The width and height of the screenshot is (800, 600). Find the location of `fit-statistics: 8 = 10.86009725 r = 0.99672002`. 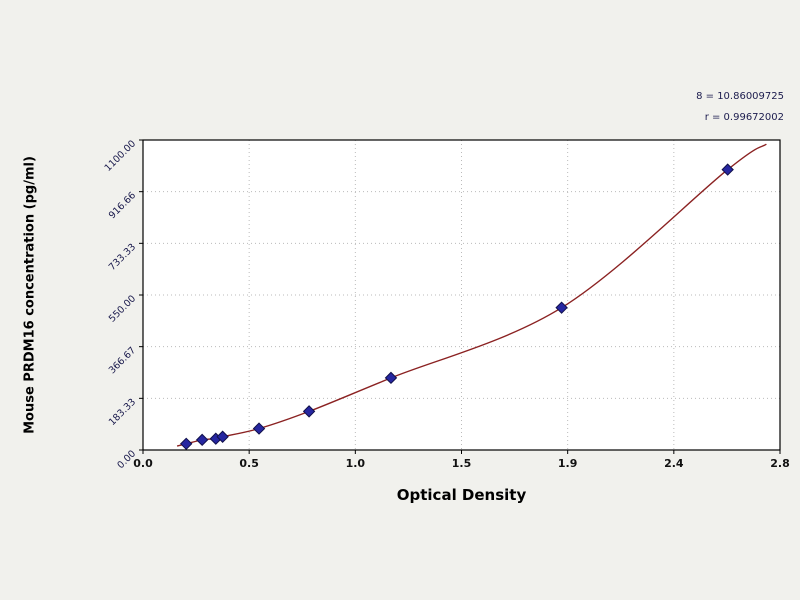

fit-statistics: 8 = 10.86009725 r = 0.99672002 is located at coordinates (740, 107).